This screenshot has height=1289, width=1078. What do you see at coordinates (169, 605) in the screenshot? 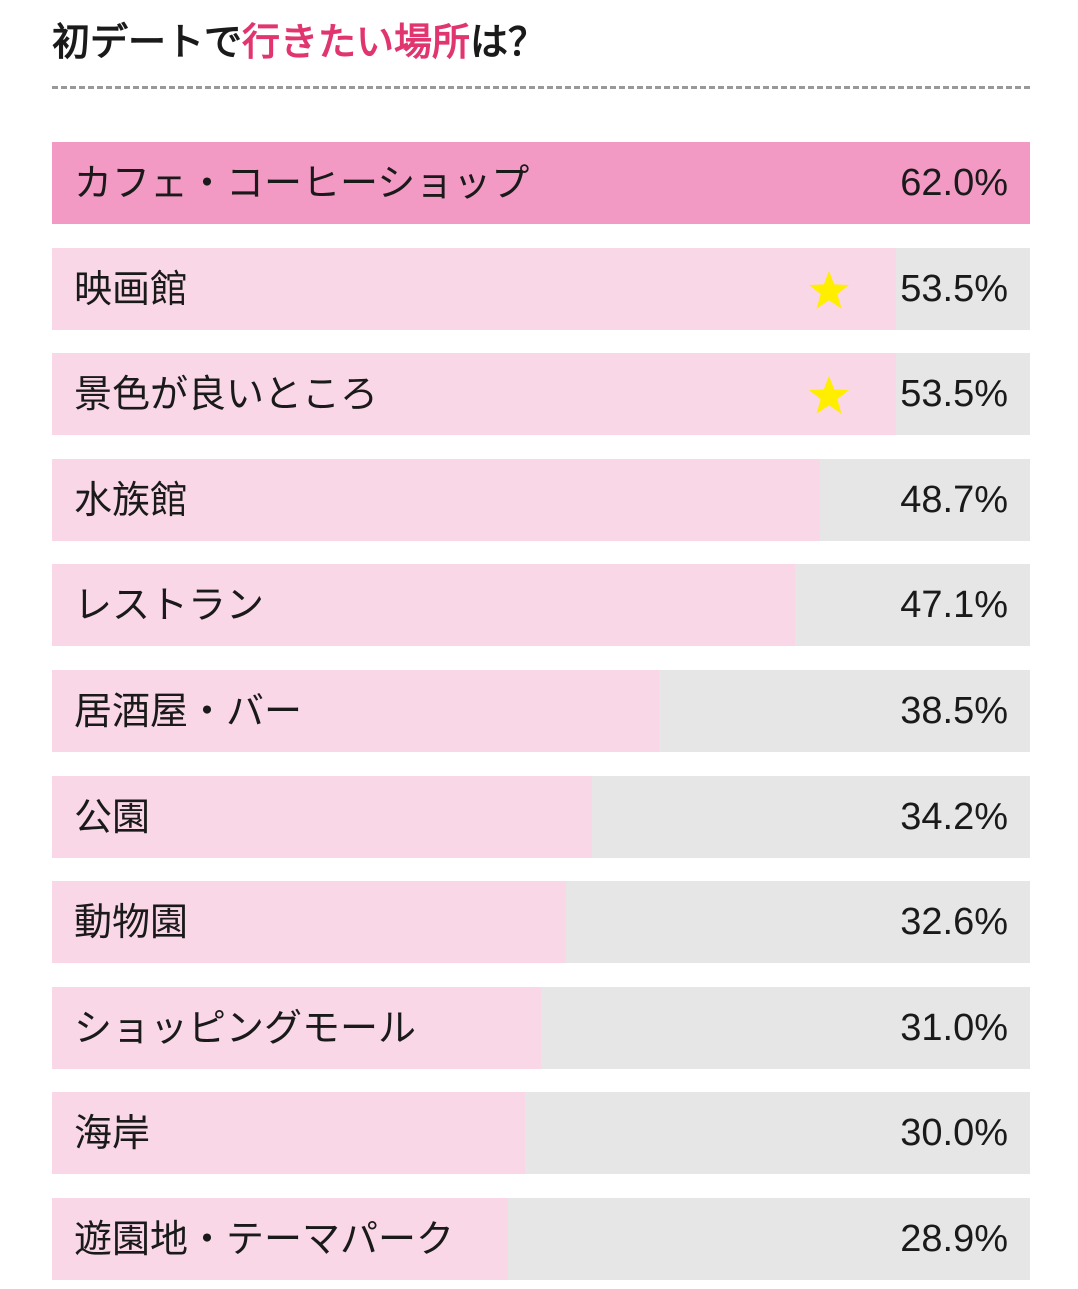
I see `bar-label: レストラン` at bounding box center [169, 605].